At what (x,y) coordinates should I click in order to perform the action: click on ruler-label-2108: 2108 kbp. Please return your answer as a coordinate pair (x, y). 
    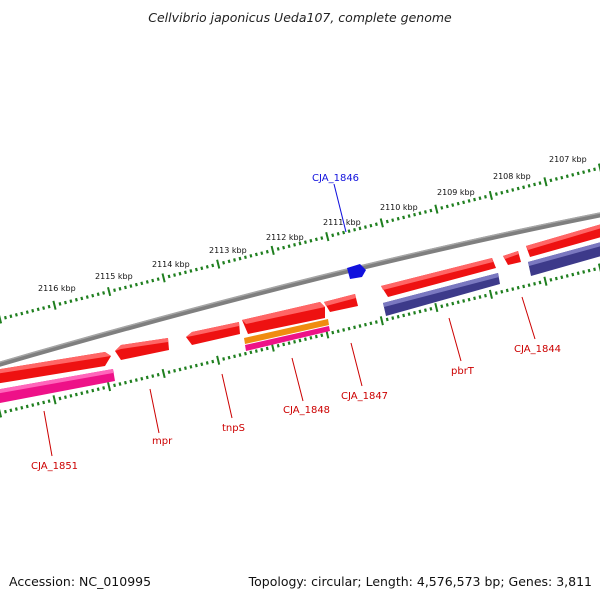
    Looking at the image, I should click on (512, 176).